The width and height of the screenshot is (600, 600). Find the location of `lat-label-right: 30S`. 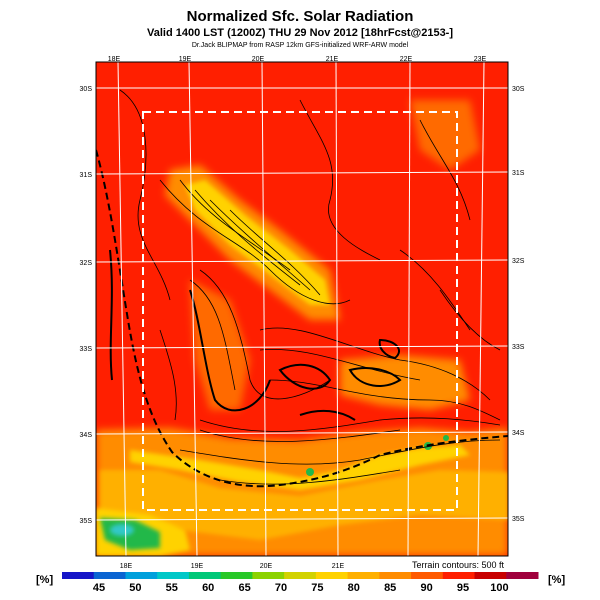

lat-label-right: 30S is located at coordinates (518, 89).